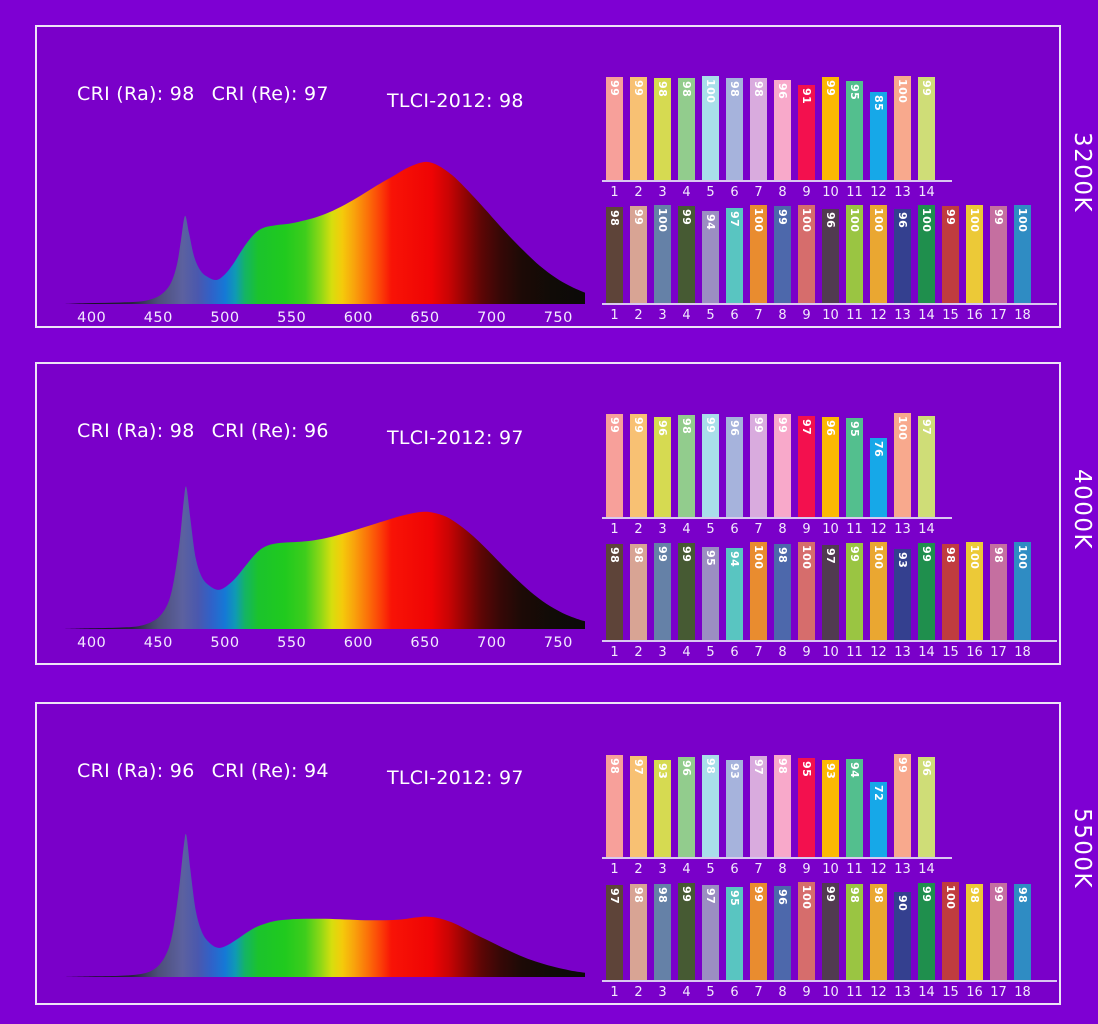  Describe the element at coordinates (638, 315) in the screenshot. I see `bar-category-label: 2` at that location.